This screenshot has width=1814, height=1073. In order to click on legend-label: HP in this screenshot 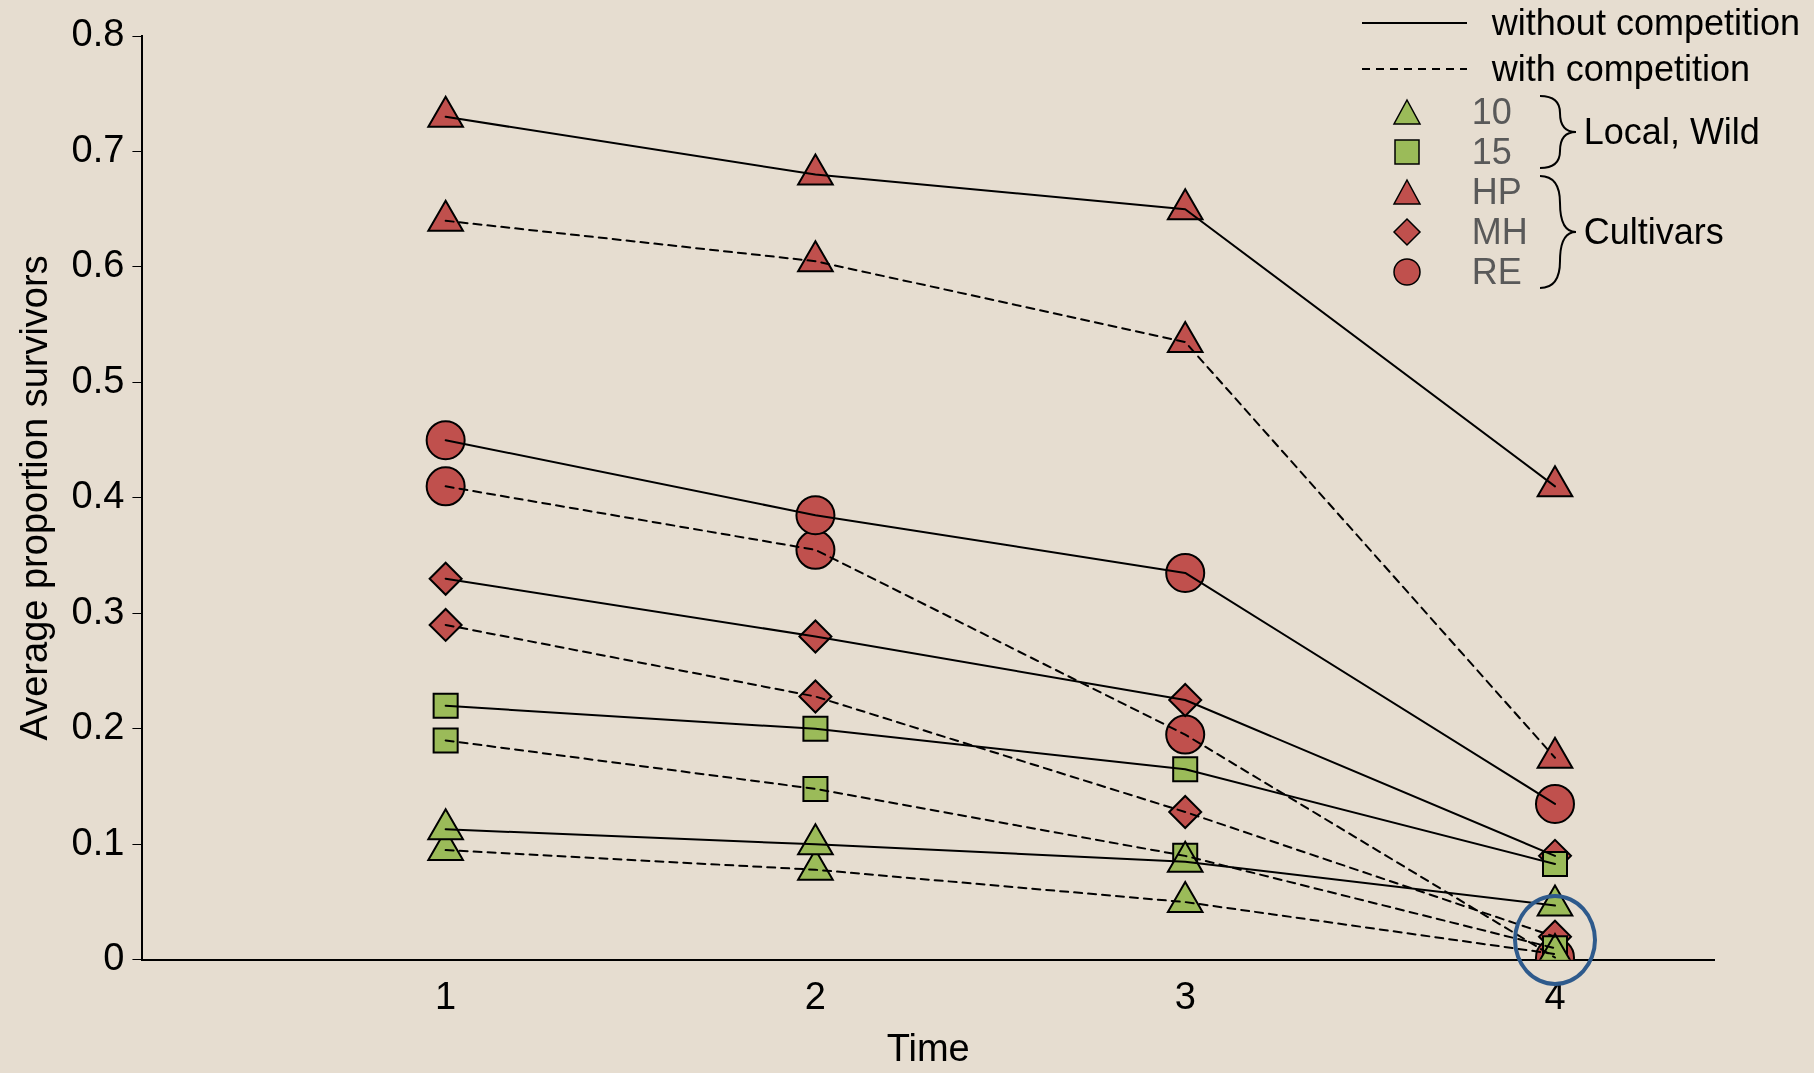, I will do `click(1496, 192)`.